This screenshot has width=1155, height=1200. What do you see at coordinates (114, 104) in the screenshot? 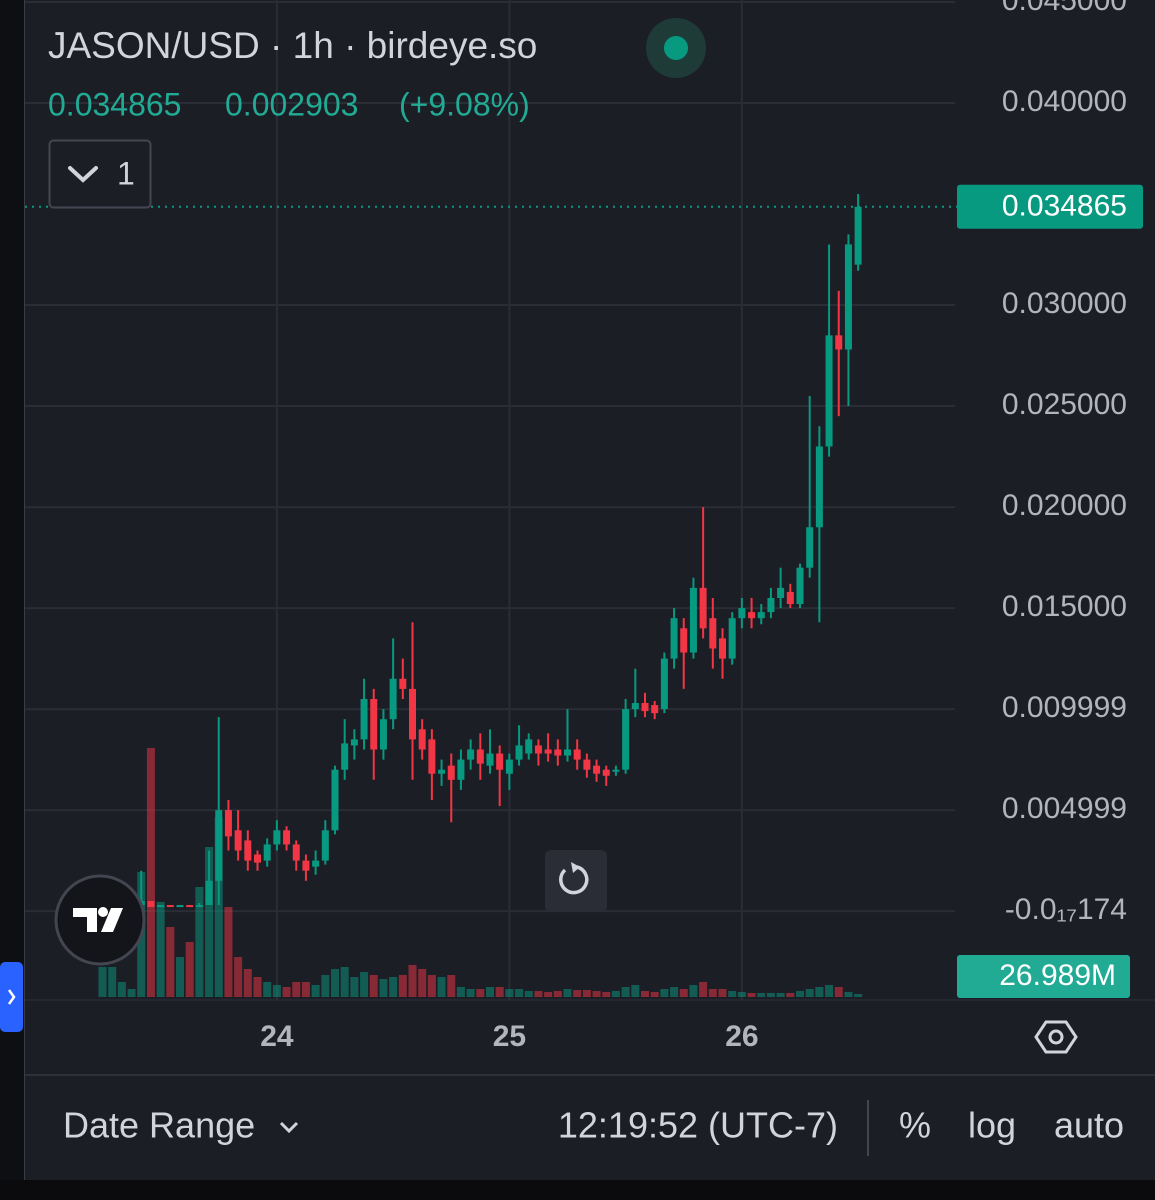
I see `last-price: 0.034865` at bounding box center [114, 104].